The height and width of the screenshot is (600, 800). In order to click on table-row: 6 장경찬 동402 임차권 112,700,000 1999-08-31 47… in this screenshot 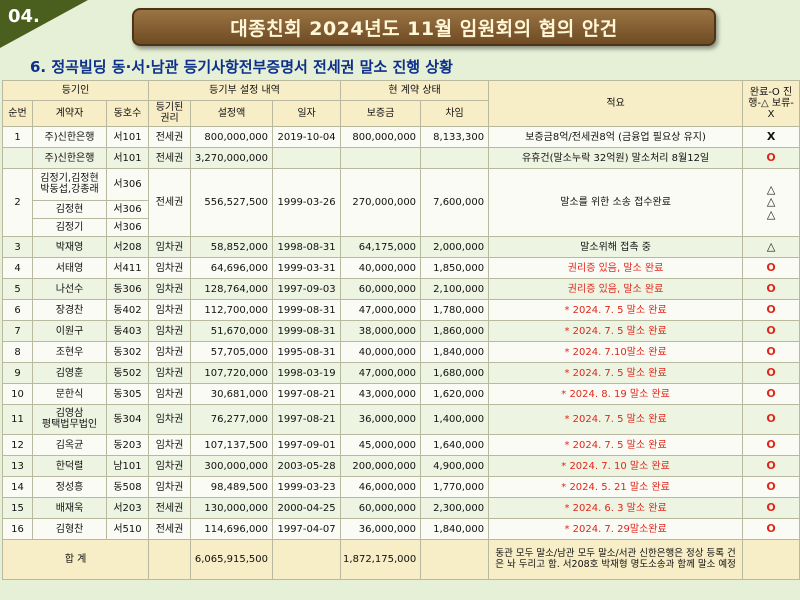, I will do `click(401, 310)`.